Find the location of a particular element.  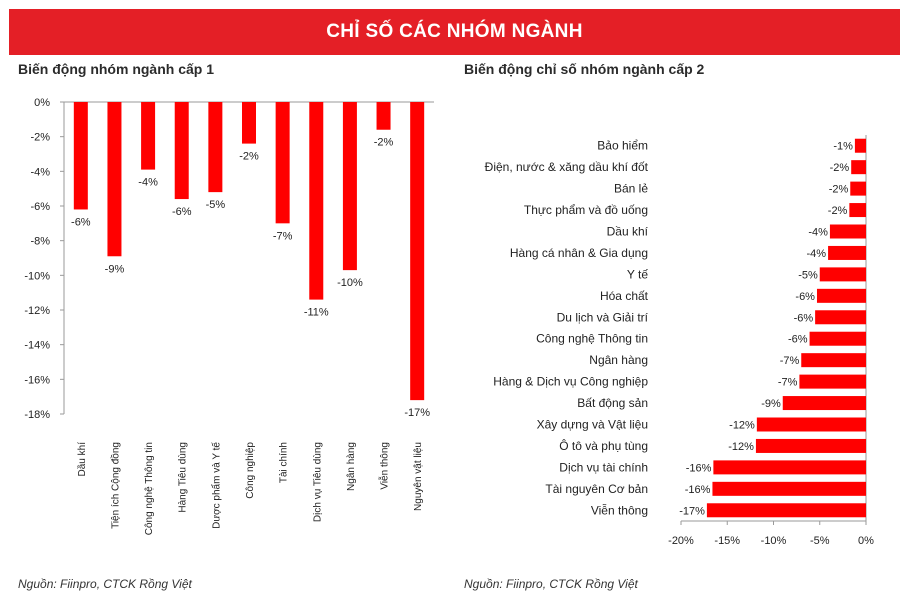

x-tick-label: Dịch vụ Tiêu dùng is located at coordinates (317, 482).